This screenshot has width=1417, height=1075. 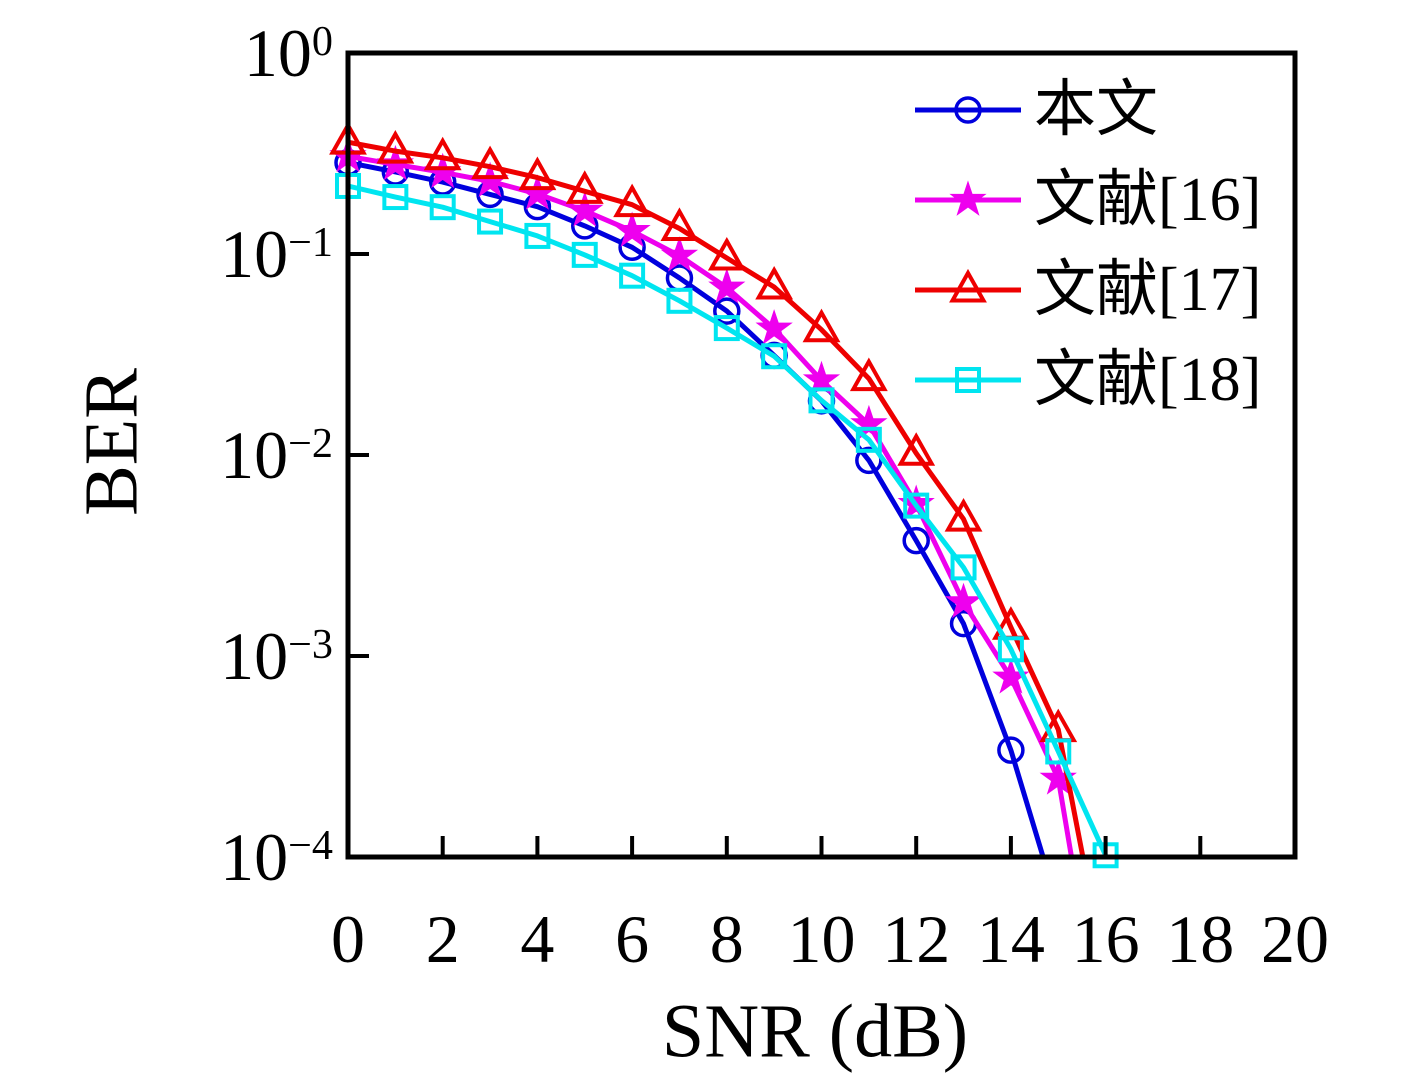 I want to click on x-tick-label: 6, so click(x=632, y=939).